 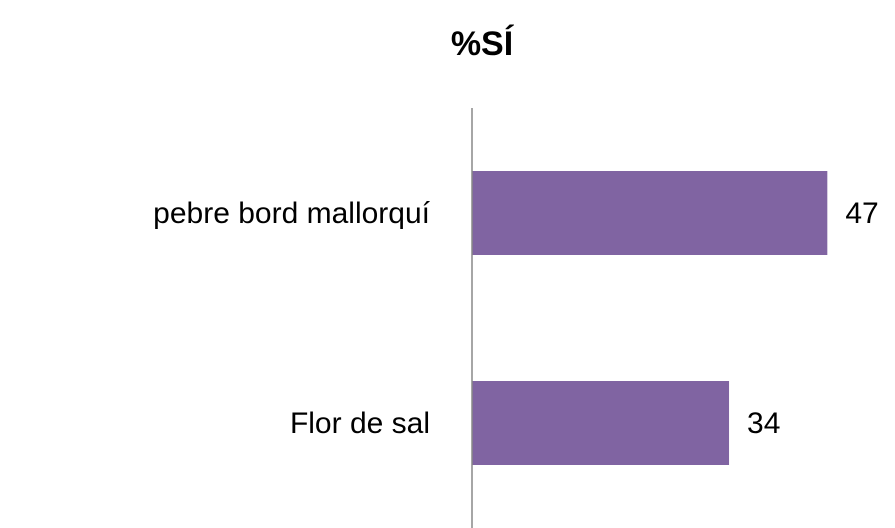 What do you see at coordinates (763, 423) in the screenshot?
I see `data-label: 34` at bounding box center [763, 423].